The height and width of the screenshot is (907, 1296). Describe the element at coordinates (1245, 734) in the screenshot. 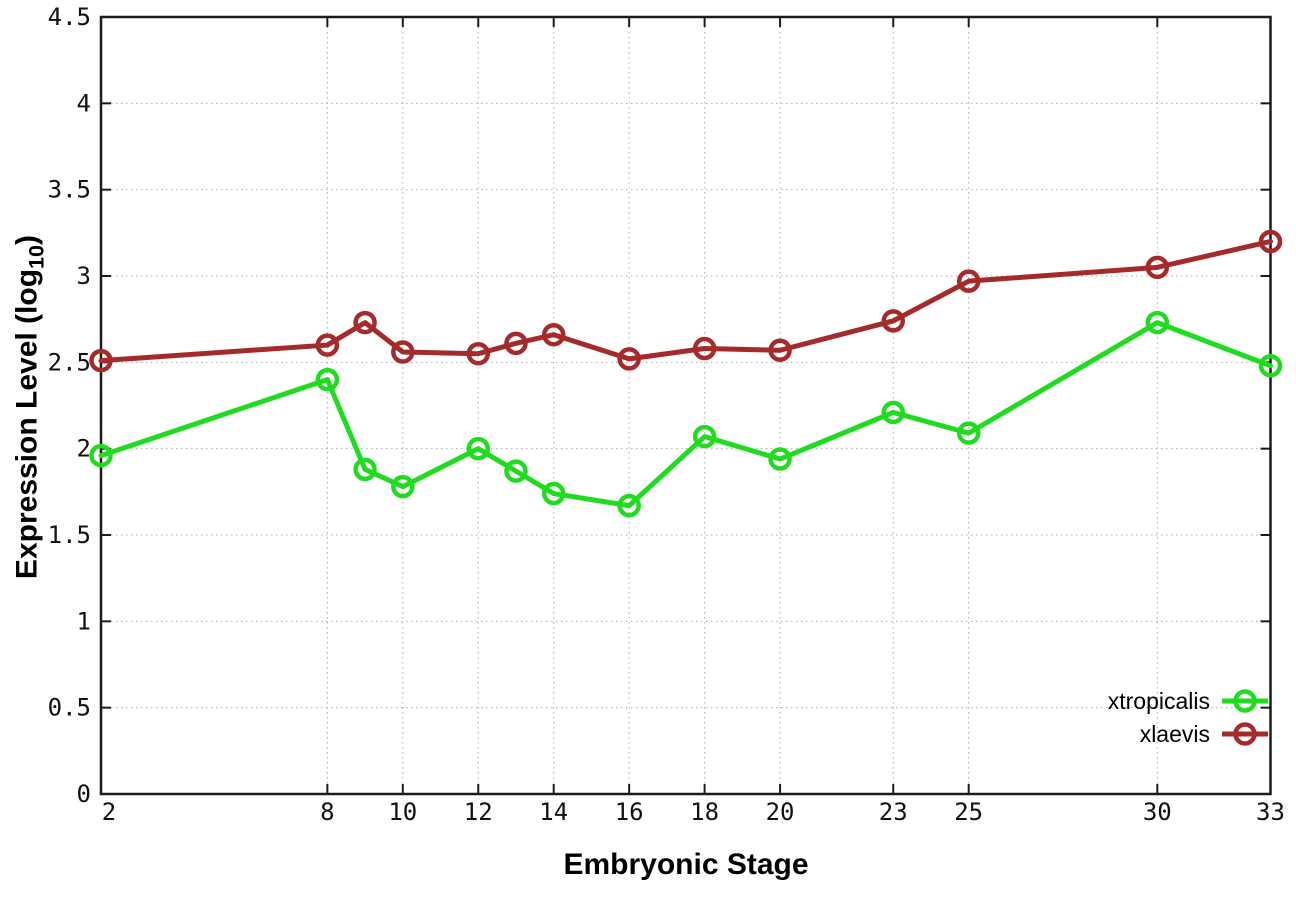

I see `legend-marker-xlaevis` at that location.